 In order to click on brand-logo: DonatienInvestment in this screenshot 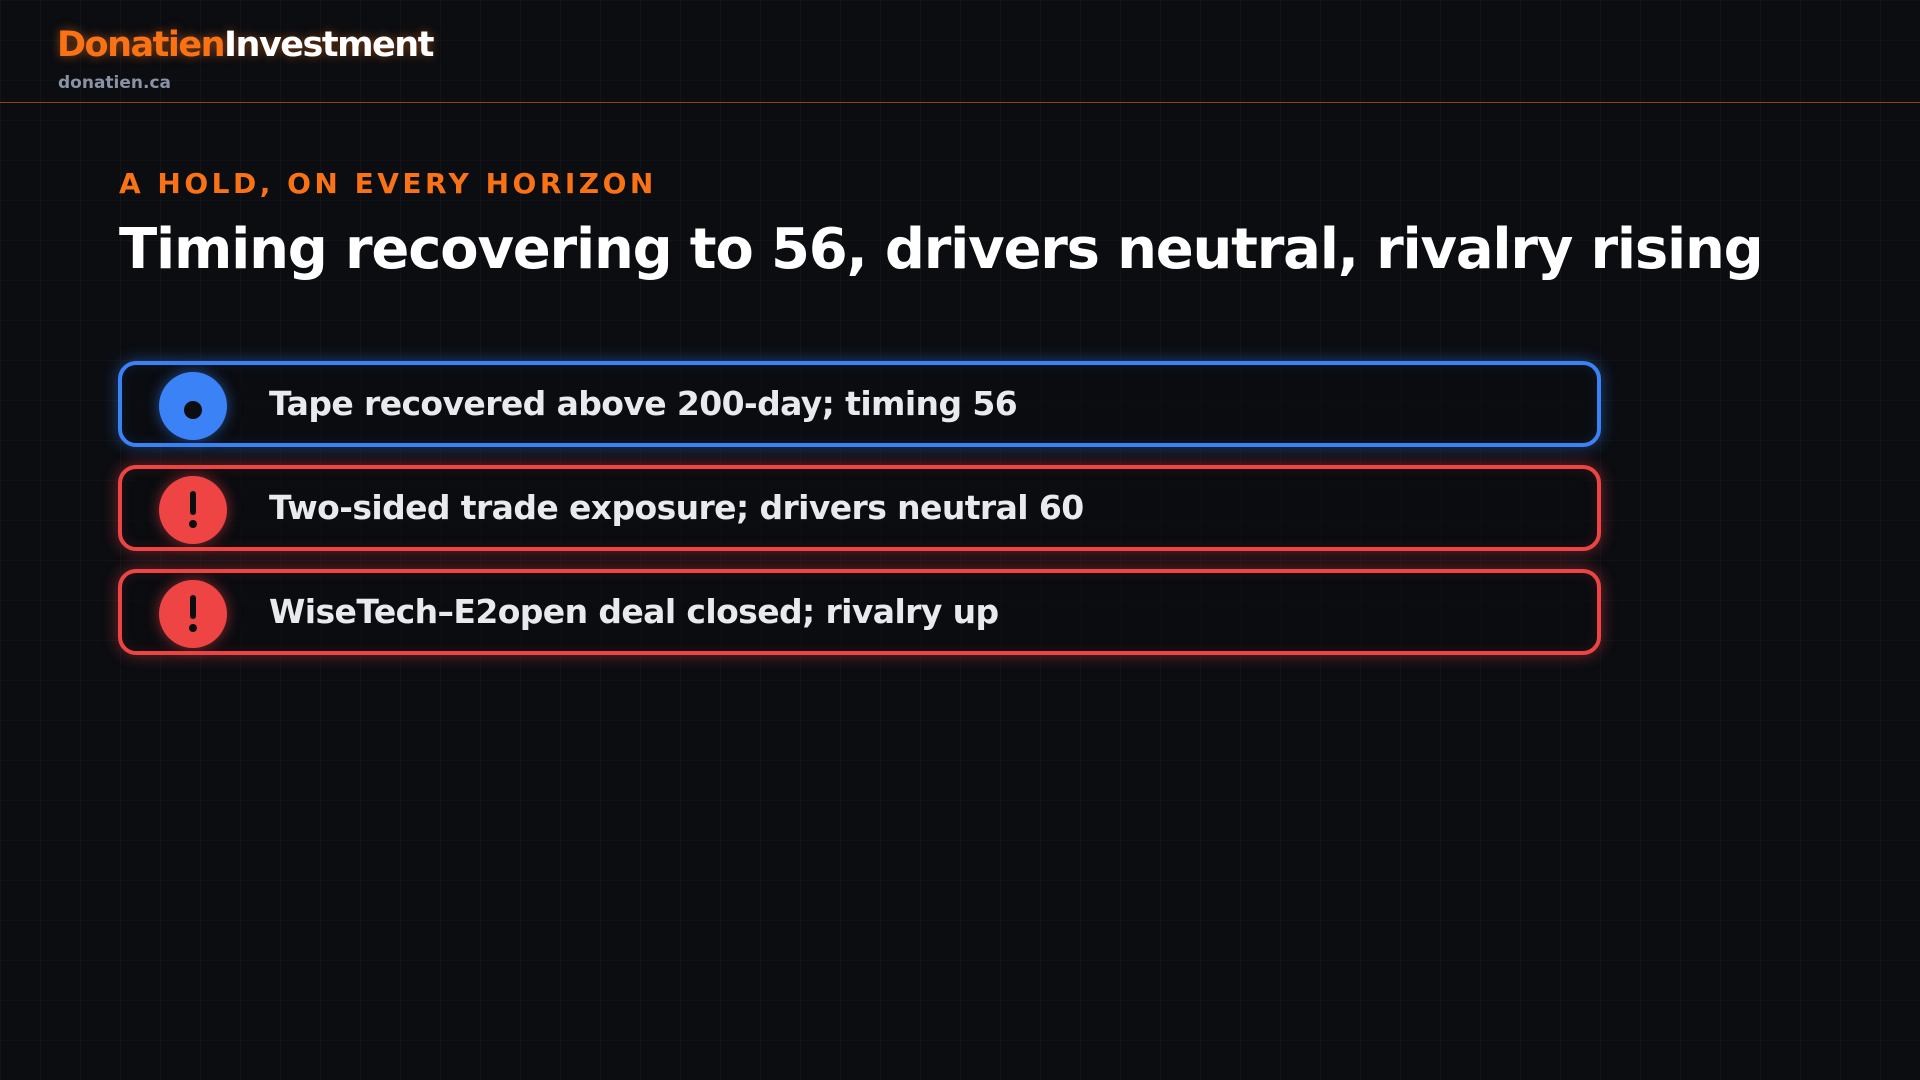, I will do `click(245, 45)`.